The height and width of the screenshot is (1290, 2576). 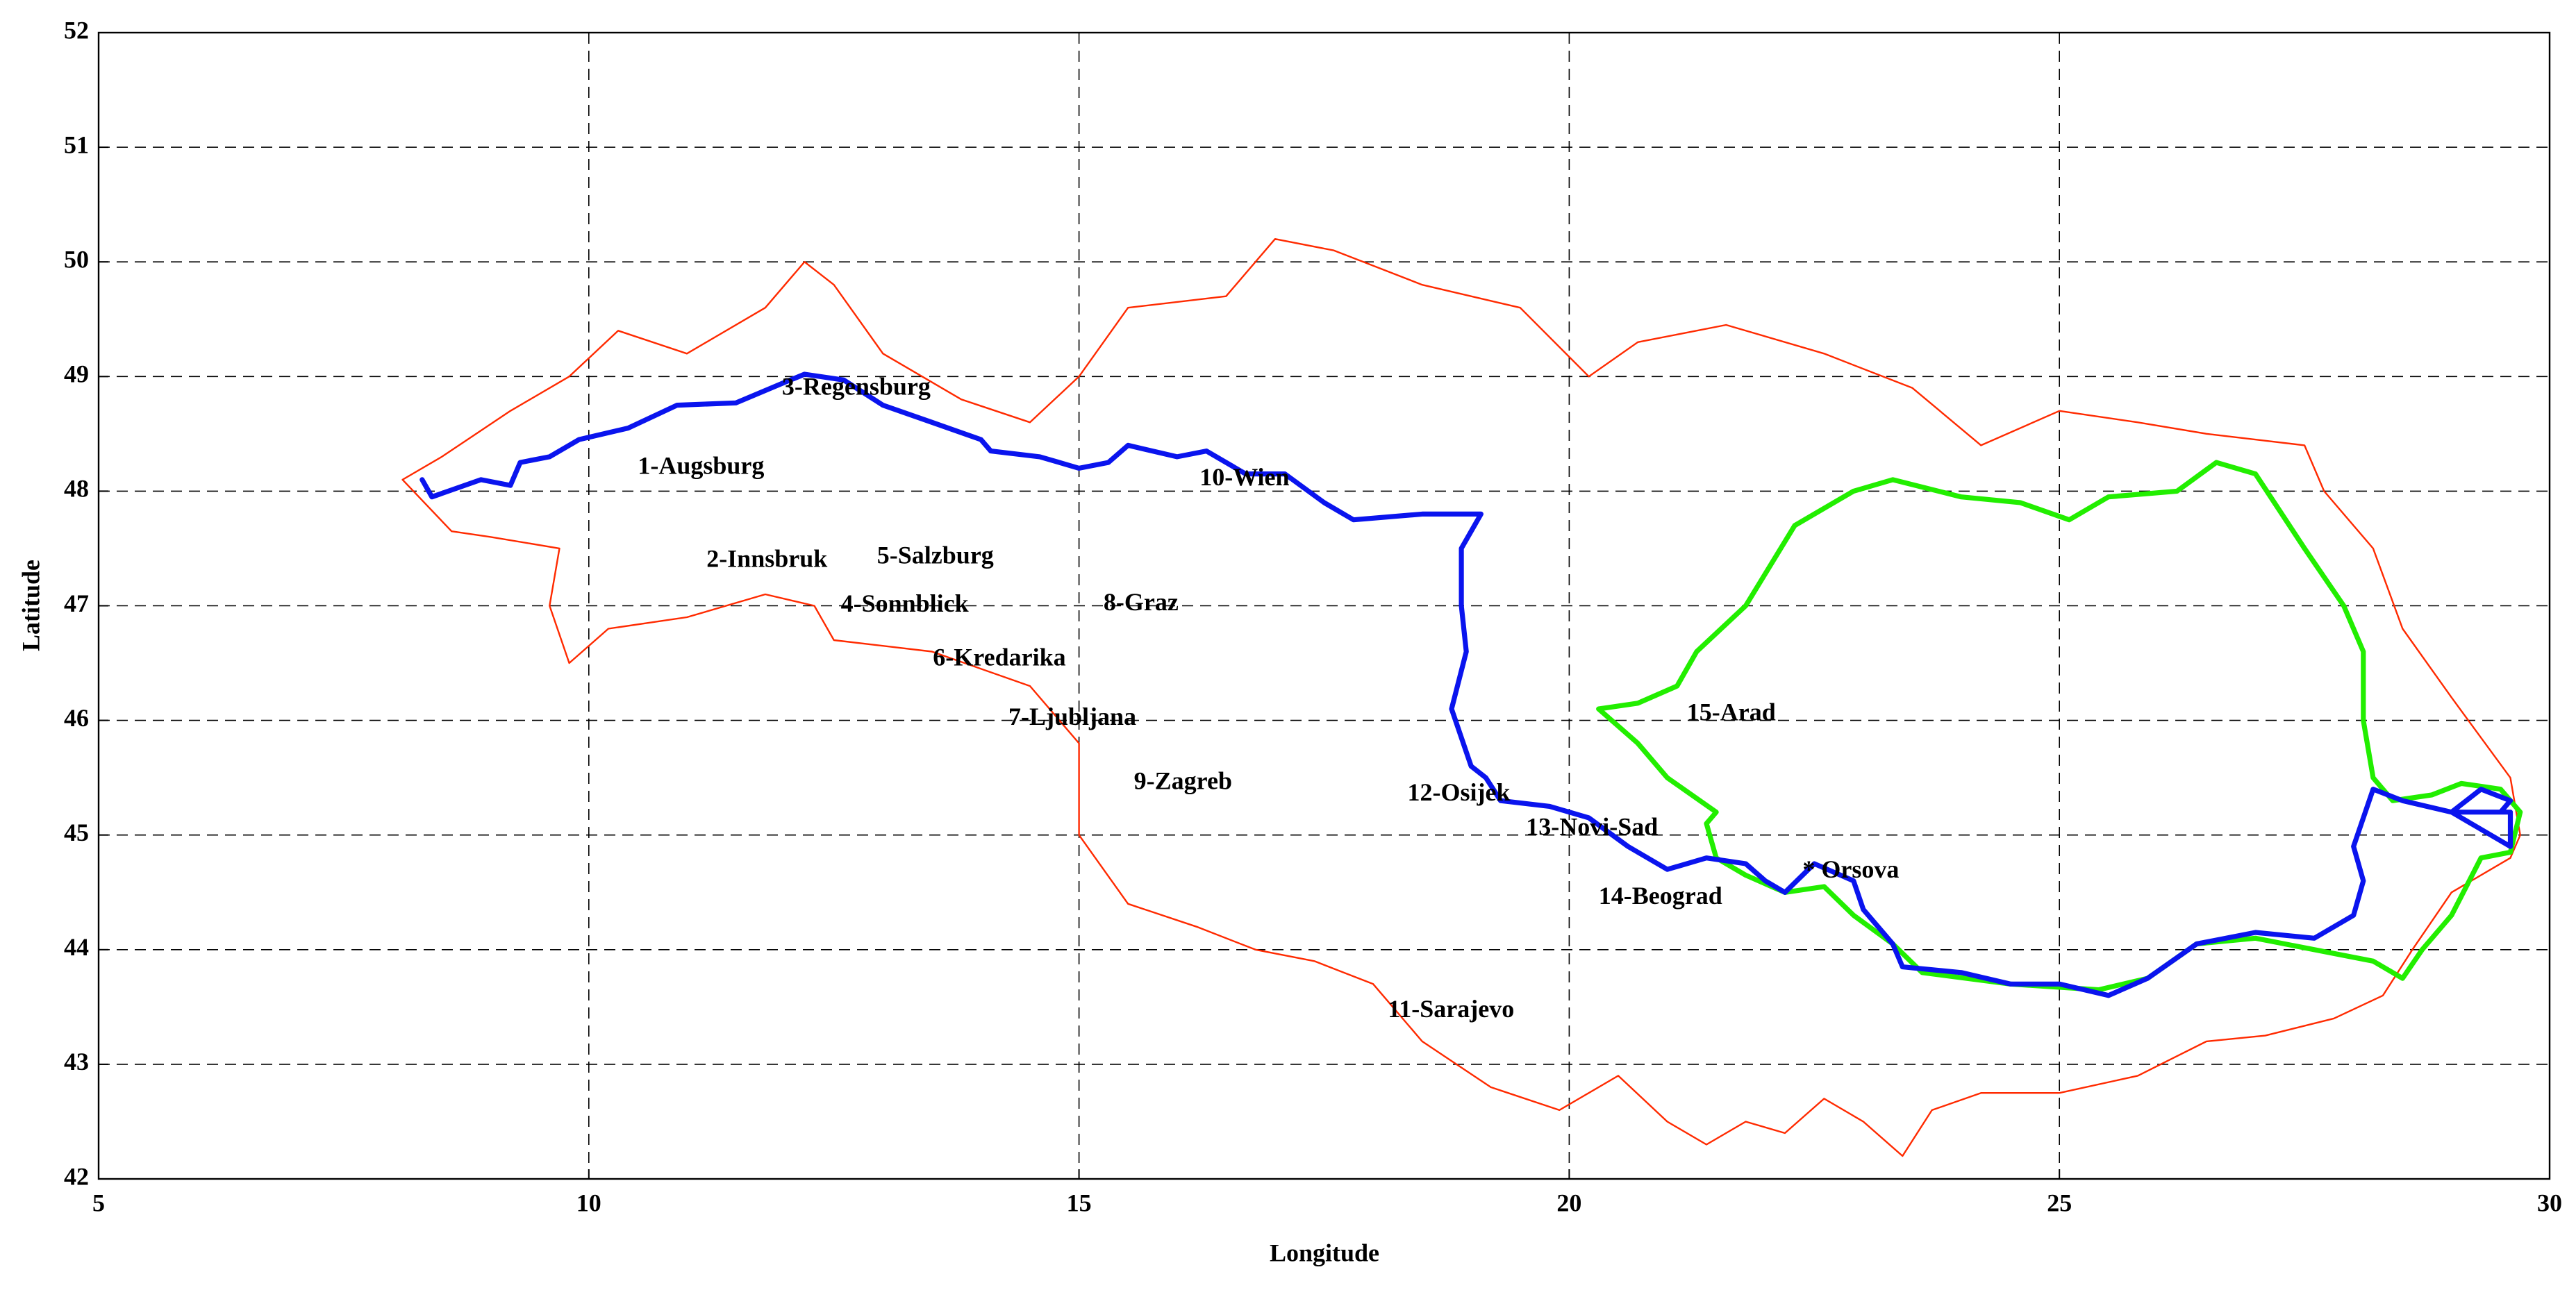 I want to click on series-line, so click(x=2059, y=726).